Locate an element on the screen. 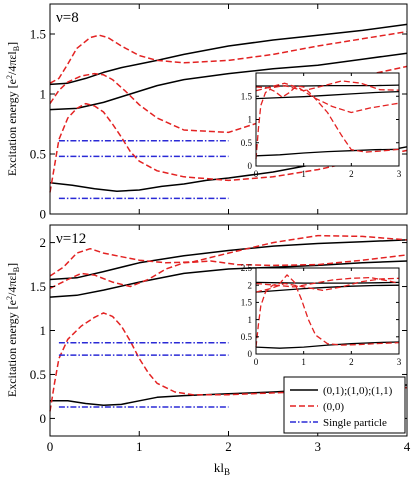  inset1-y-tick-label: 1 is located at coordinates (250, 320).